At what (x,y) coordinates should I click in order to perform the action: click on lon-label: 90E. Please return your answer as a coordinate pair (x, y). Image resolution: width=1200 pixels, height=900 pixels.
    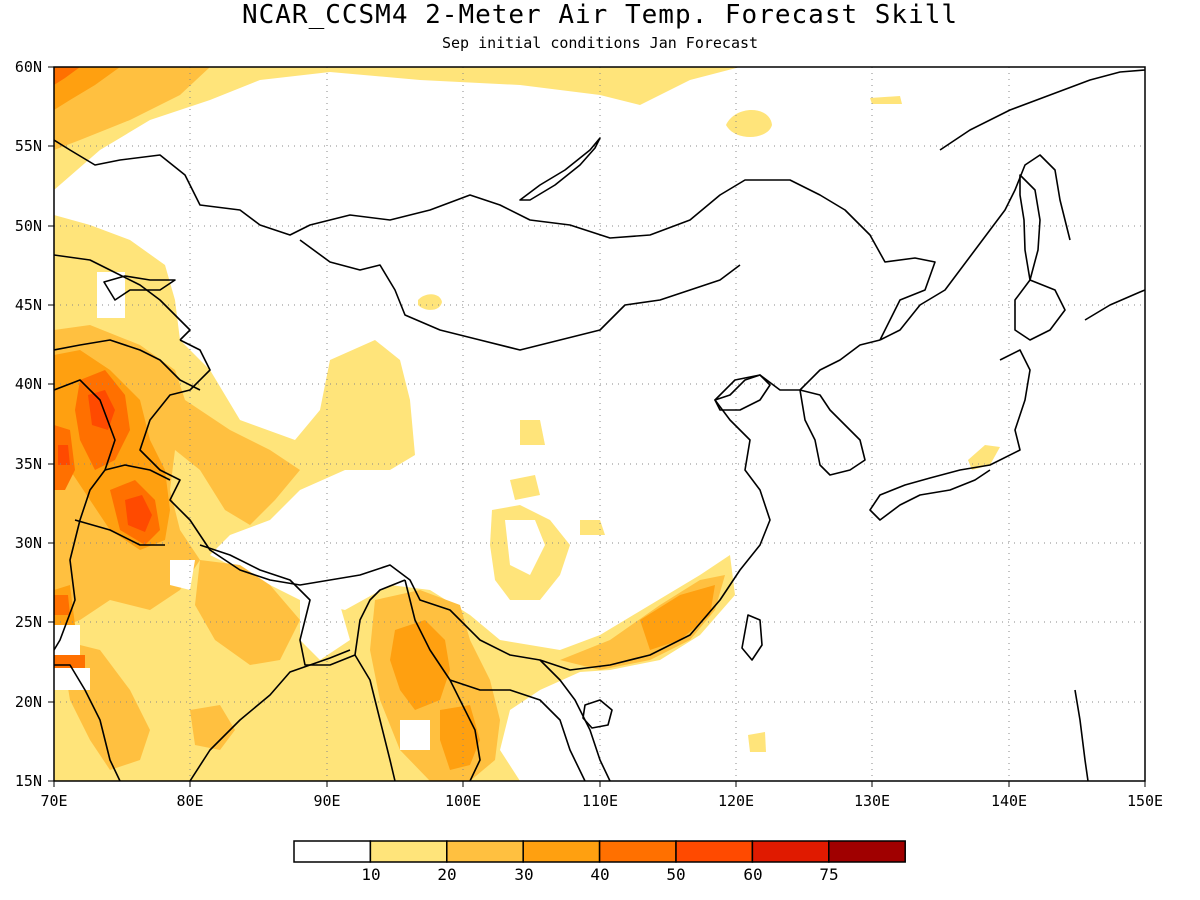
    Looking at the image, I should click on (326, 801).